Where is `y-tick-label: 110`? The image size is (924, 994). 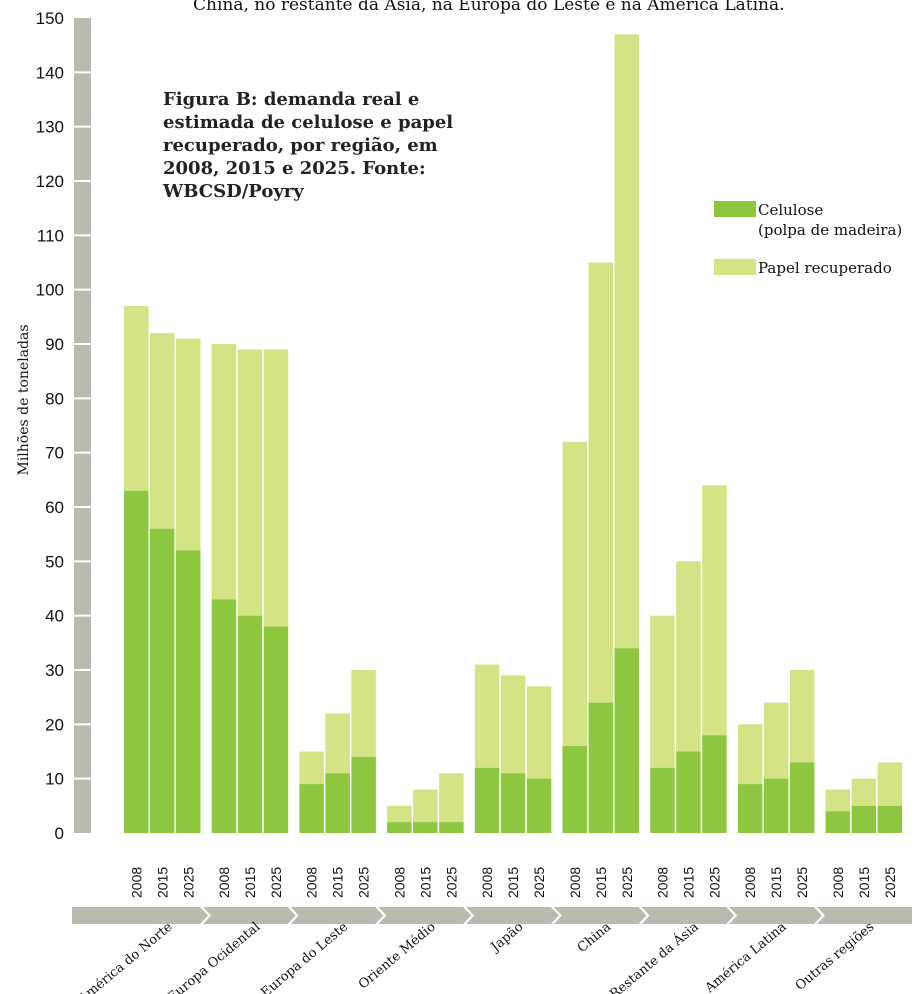
y-tick-label: 110 is located at coordinates (50, 235).